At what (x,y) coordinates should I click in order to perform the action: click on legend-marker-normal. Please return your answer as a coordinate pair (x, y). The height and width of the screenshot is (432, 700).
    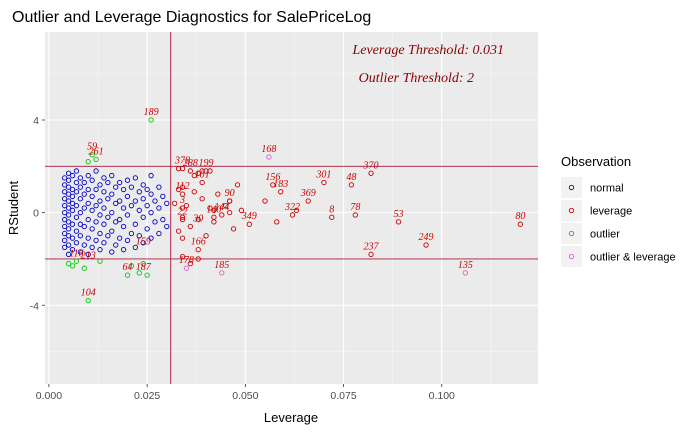
    Looking at the image, I should click on (571, 187).